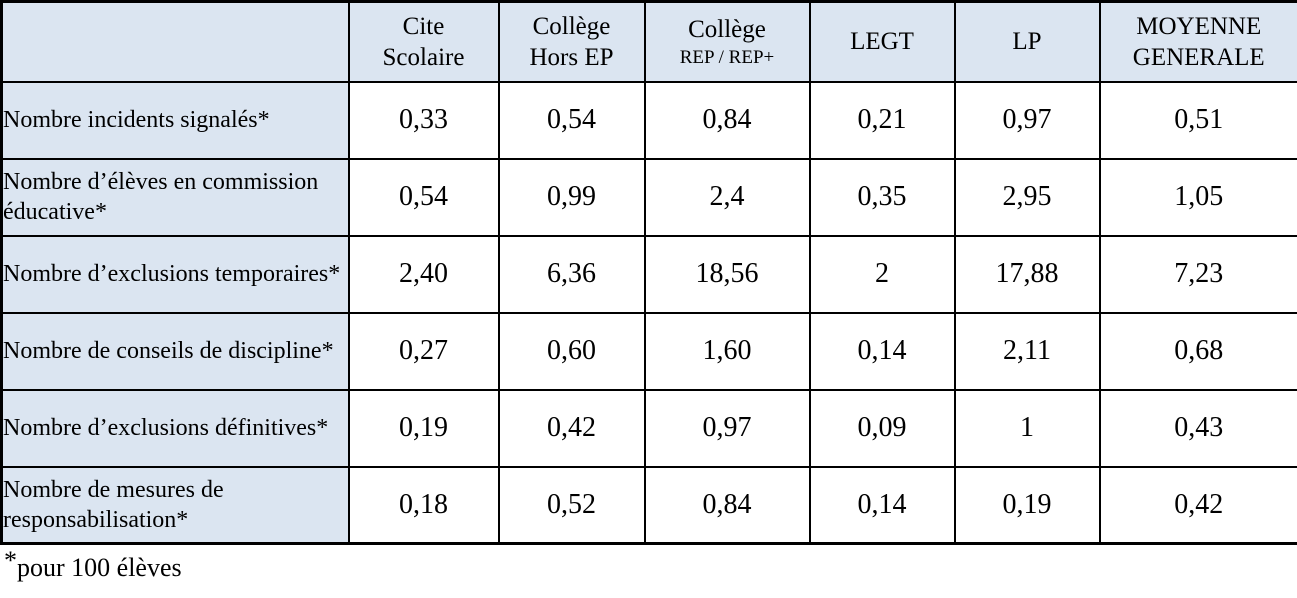 The image size is (1297, 598). Describe the element at coordinates (1199, 26) in the screenshot. I see `column-header-line1: MOYENNE` at that location.